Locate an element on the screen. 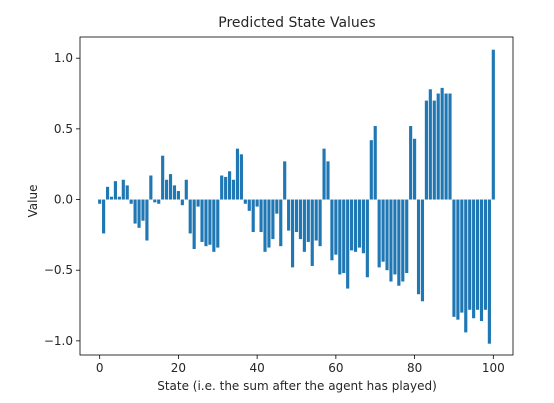 The image size is (554, 403). x-tick-label: 20 is located at coordinates (178, 368).